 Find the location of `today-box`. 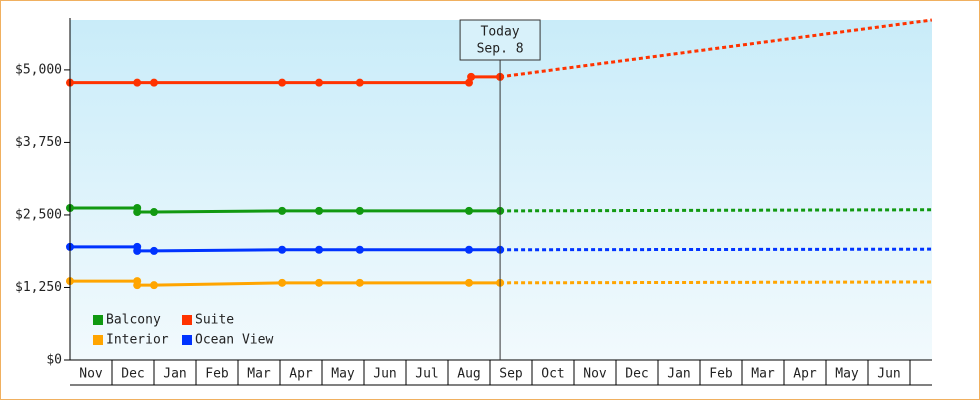

today-box is located at coordinates (500, 40).